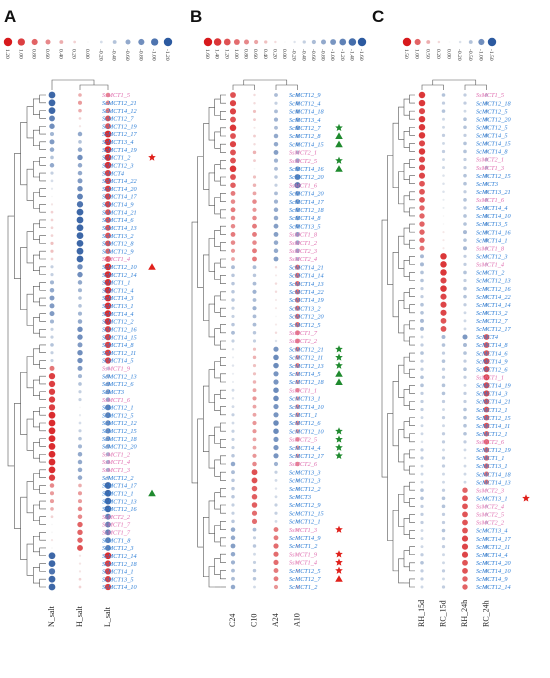  What do you see at coordinates (277, 202) in the screenshot?
I see `gene-row: ScMCT14_17` at bounding box center [277, 202].